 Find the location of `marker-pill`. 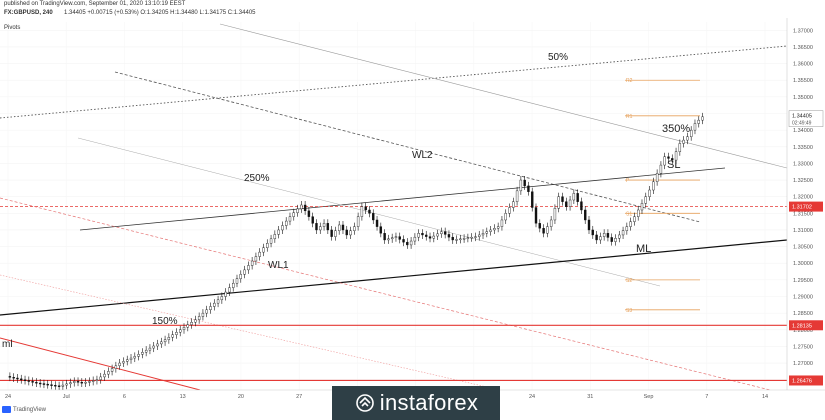

marker-pill is located at coordinates (806, 325).